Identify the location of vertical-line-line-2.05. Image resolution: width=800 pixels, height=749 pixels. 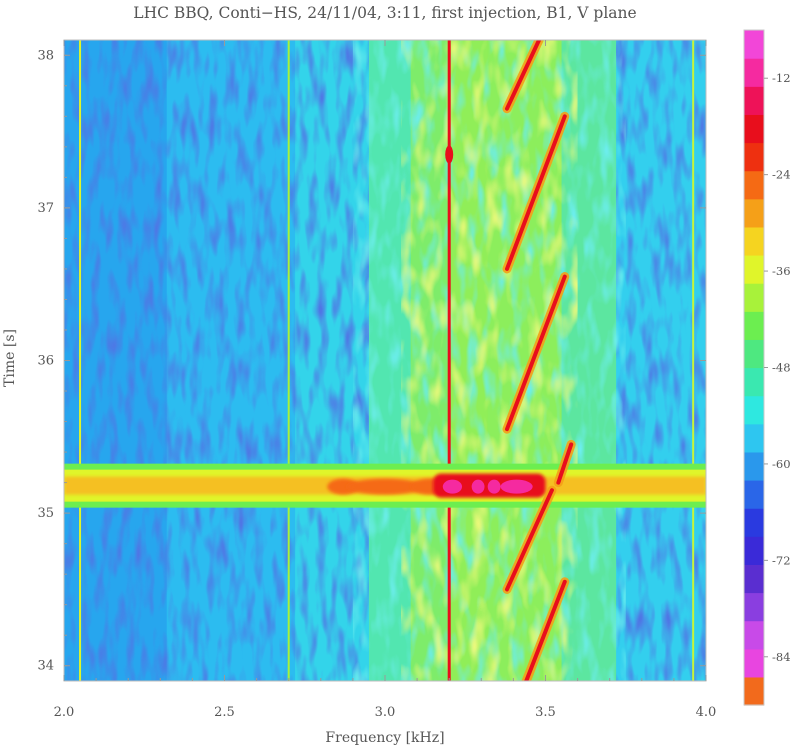
(80, 360).